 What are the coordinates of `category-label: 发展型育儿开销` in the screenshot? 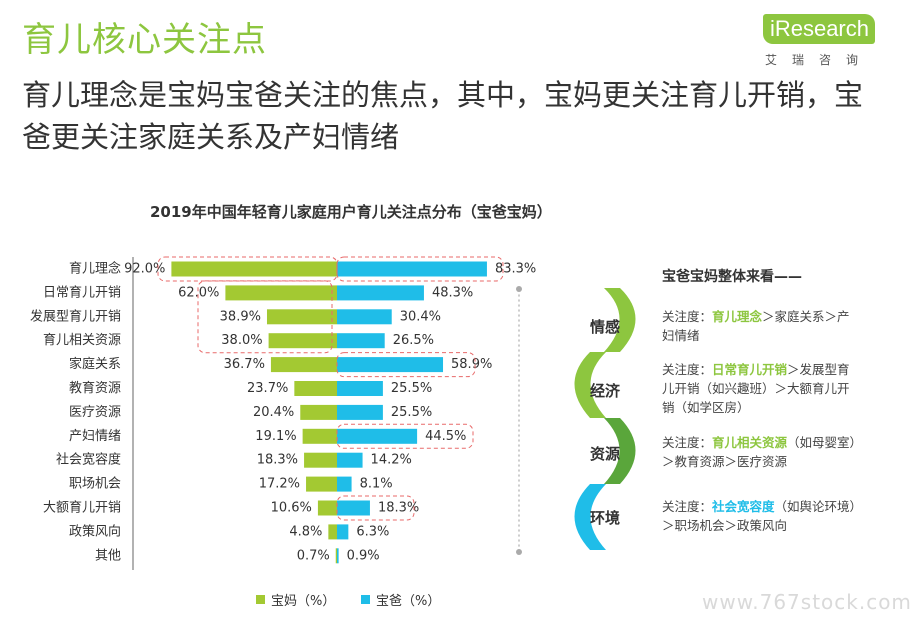 It's located at (75, 316).